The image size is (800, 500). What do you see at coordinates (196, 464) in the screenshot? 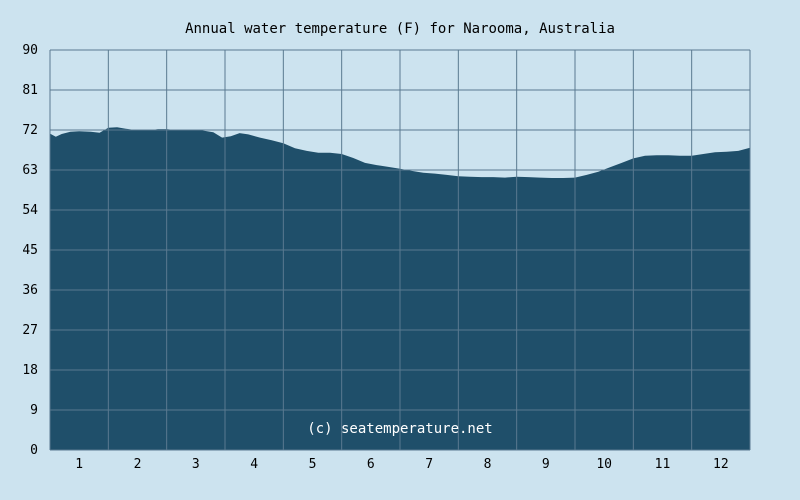
I see `x-tick-label: 3` at bounding box center [196, 464].